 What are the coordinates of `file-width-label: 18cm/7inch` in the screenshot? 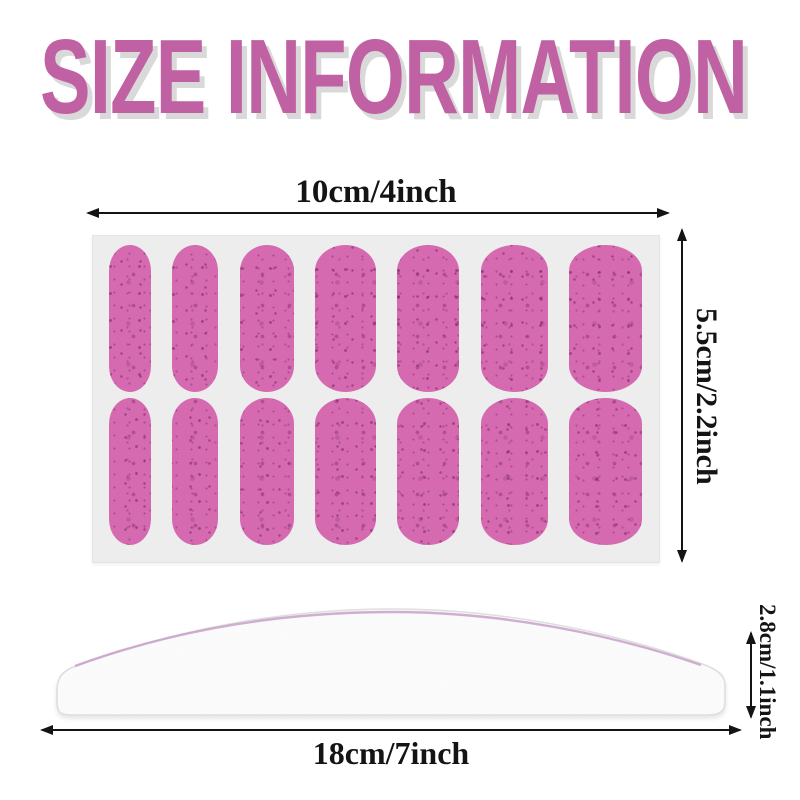 It's located at (391, 753).